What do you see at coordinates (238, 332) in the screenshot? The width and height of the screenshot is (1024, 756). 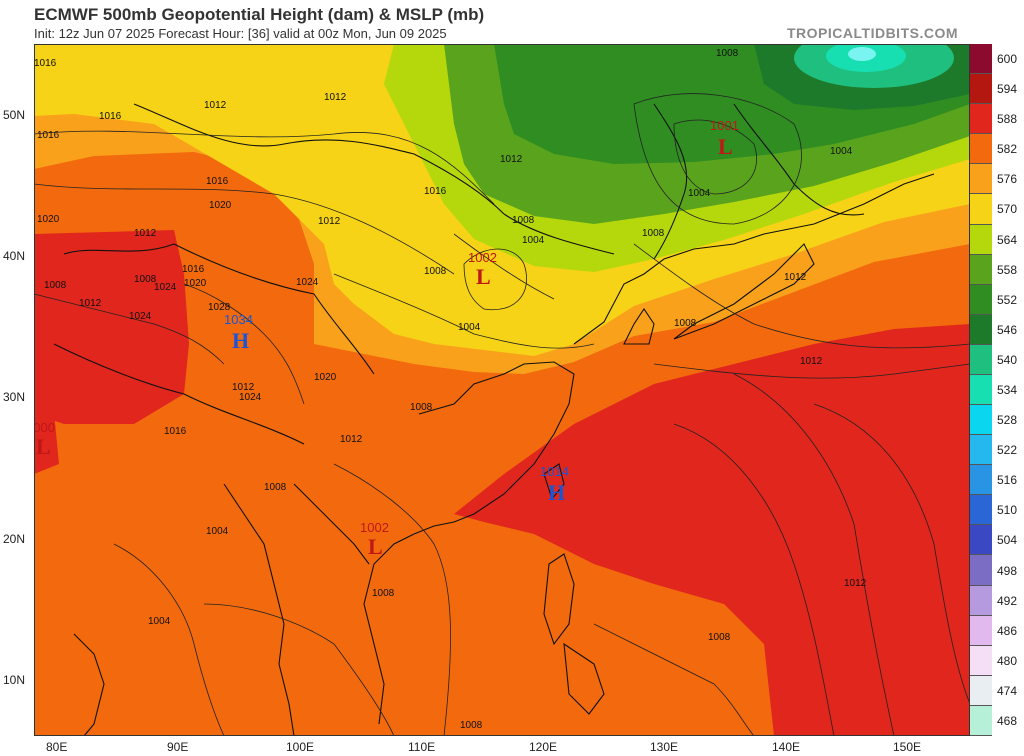 I see `pressure-center-H-1034: 1034 H` at bounding box center [238, 332].